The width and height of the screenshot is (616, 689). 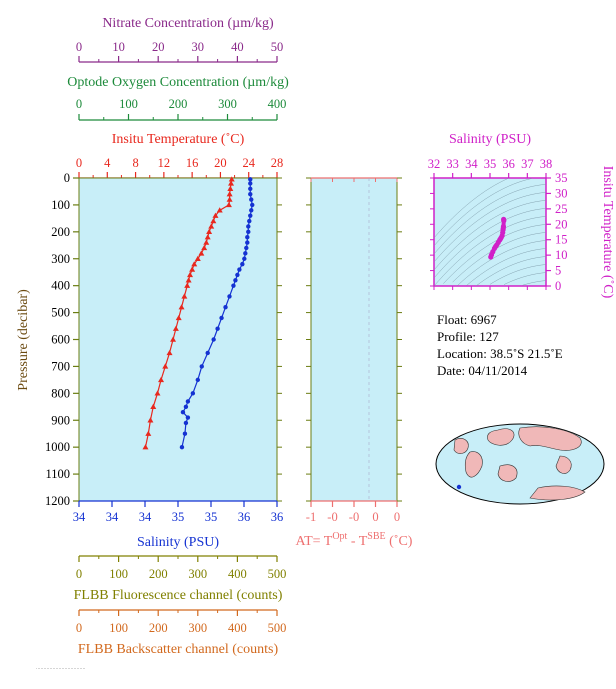 I want to click on temperature-axis: Insitu Temperature (˚C) 0 4 8 12 16 20 24 28, so click(x=179, y=155).